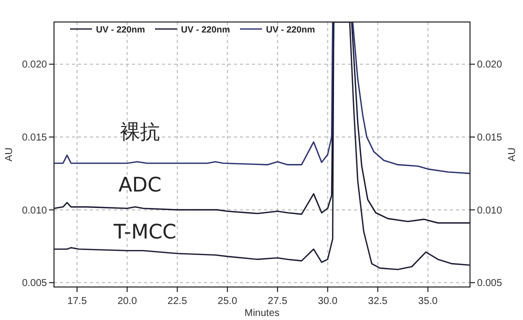 This screenshot has height=320, width=523. I want to click on y-tick-label: 0.010, so click(35, 210).